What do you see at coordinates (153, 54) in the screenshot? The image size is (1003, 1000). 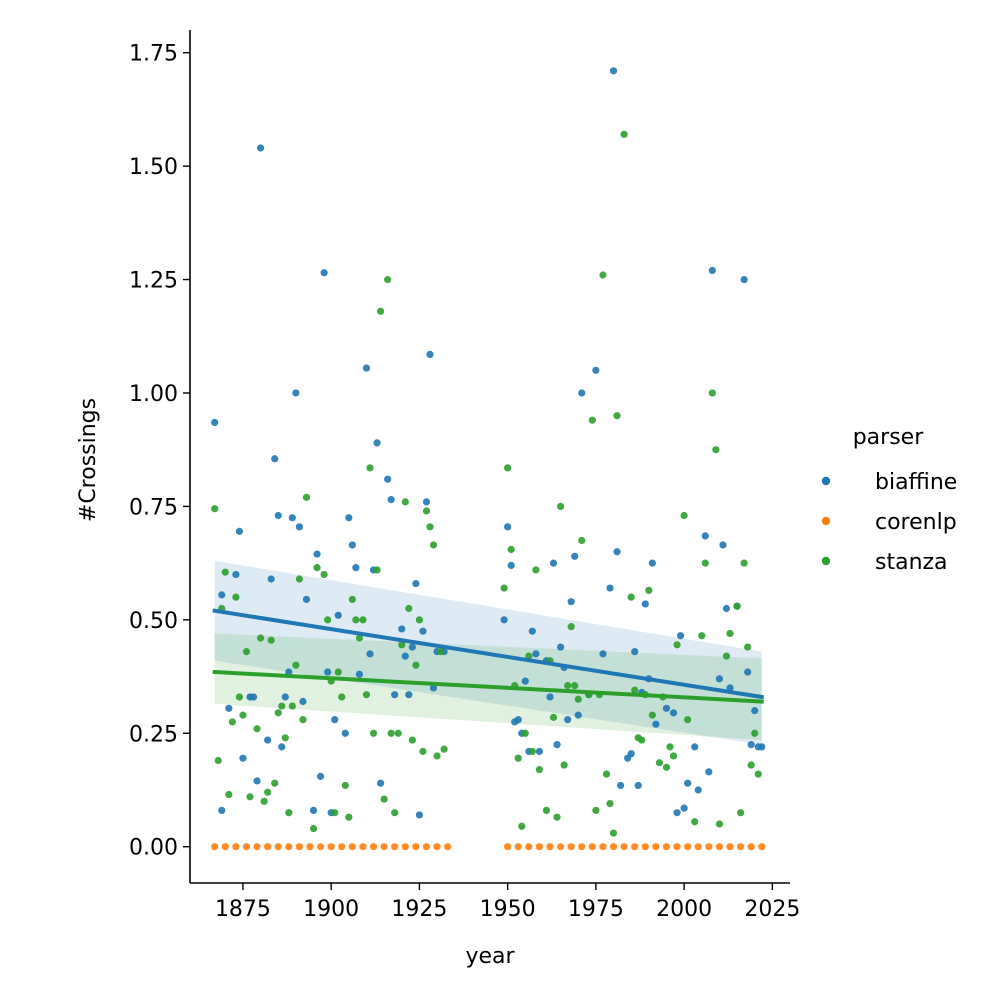 I see `y-tick-label: 1.75` at bounding box center [153, 54].